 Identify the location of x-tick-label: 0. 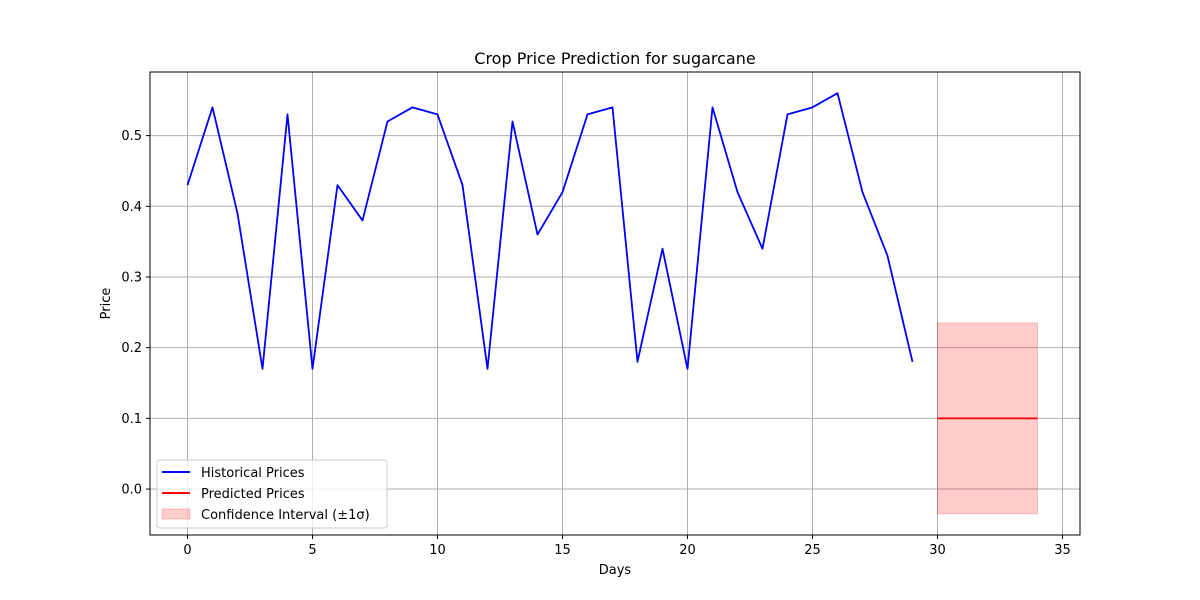
(187, 550).